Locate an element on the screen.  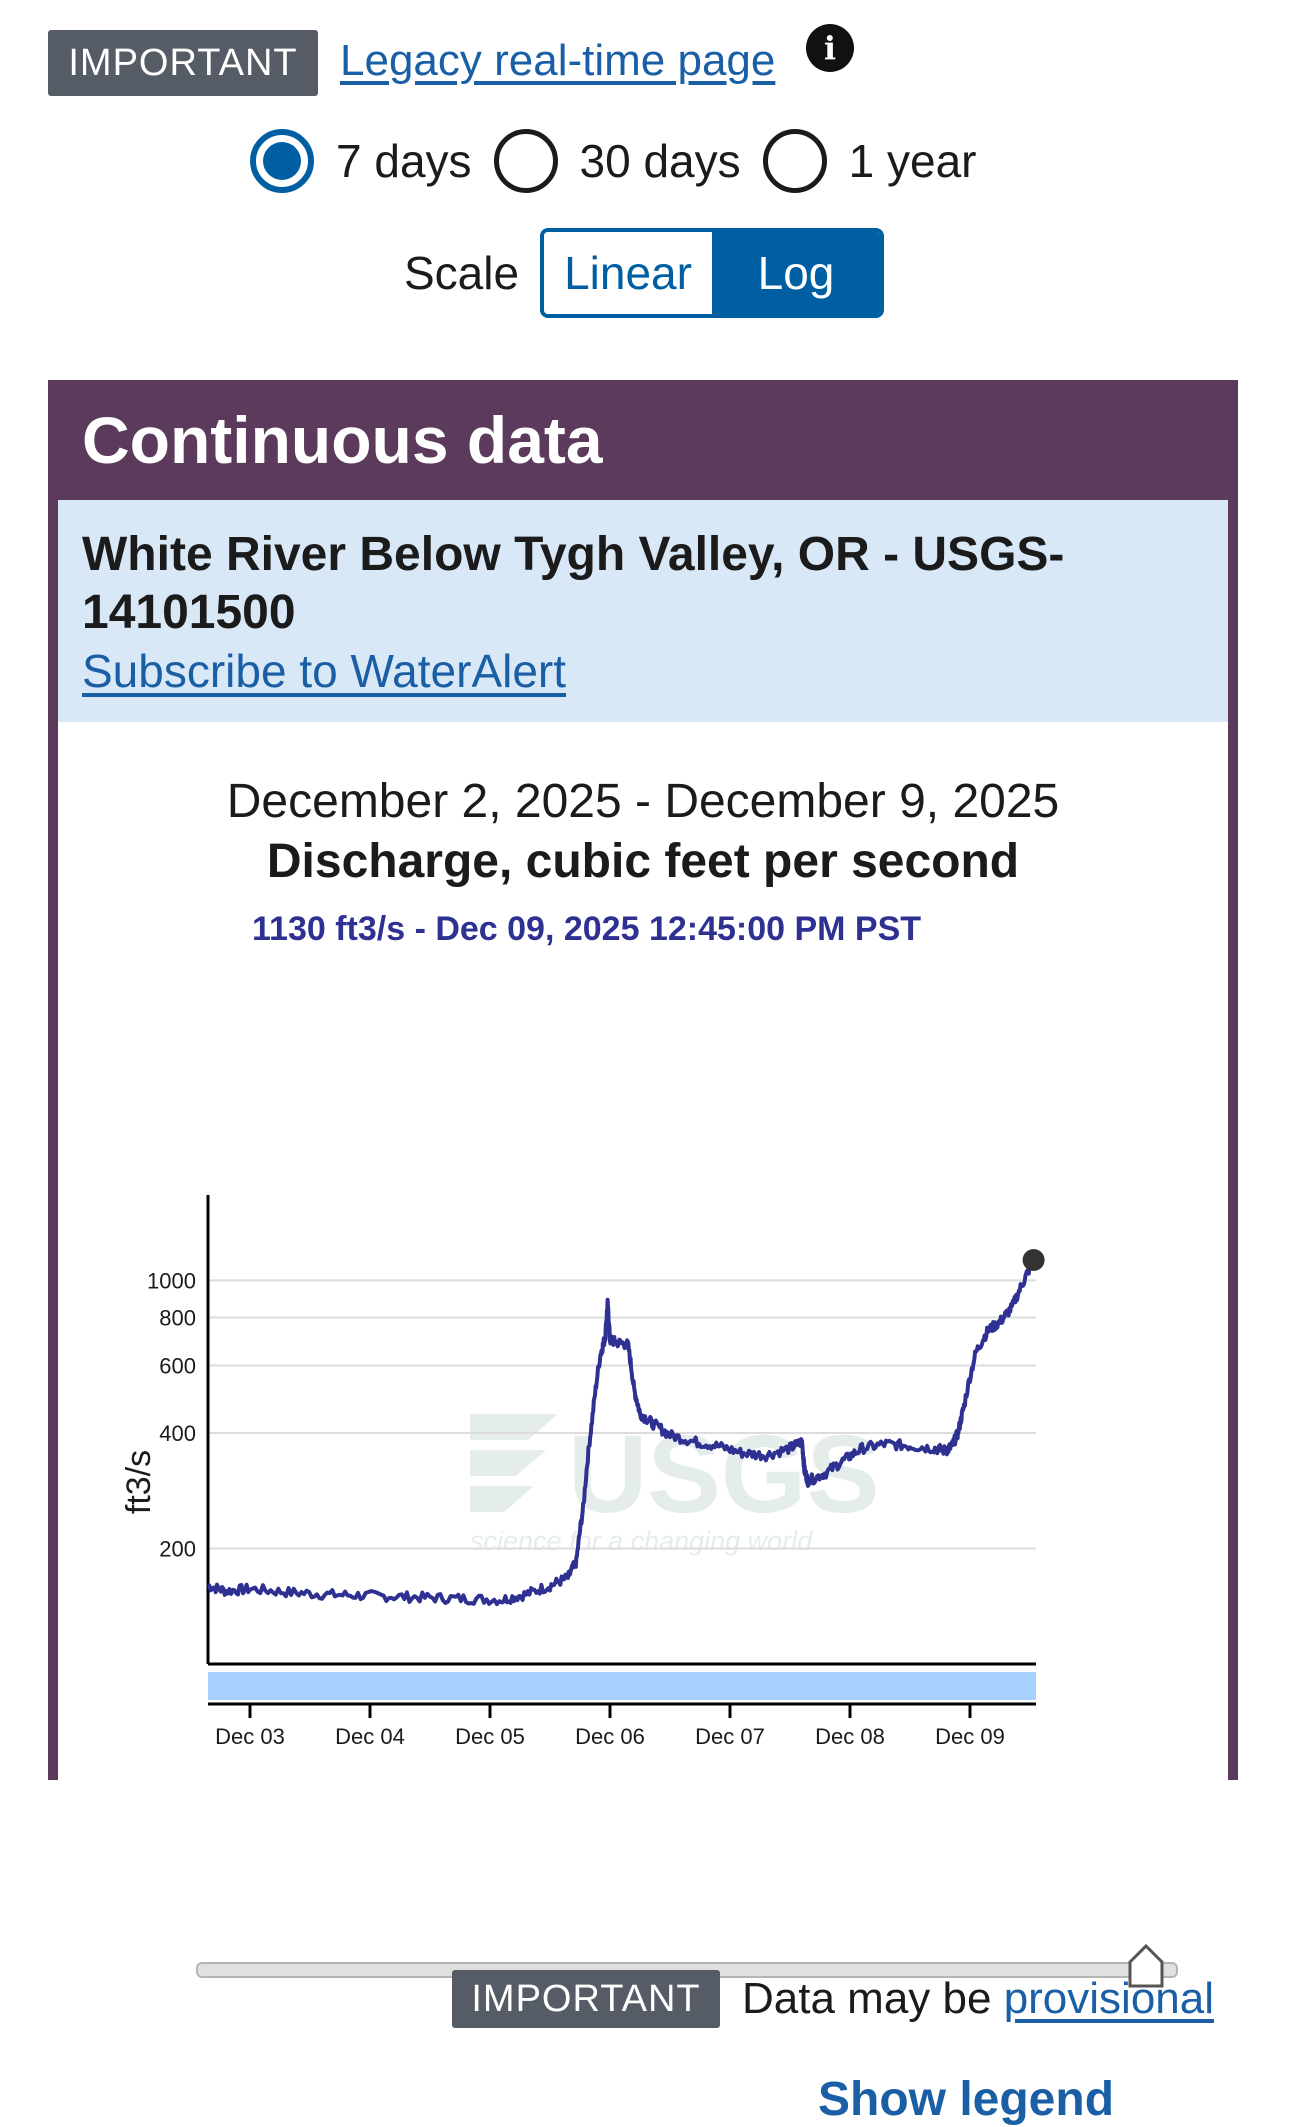
y-tick-label: 400 is located at coordinates (177, 1433).